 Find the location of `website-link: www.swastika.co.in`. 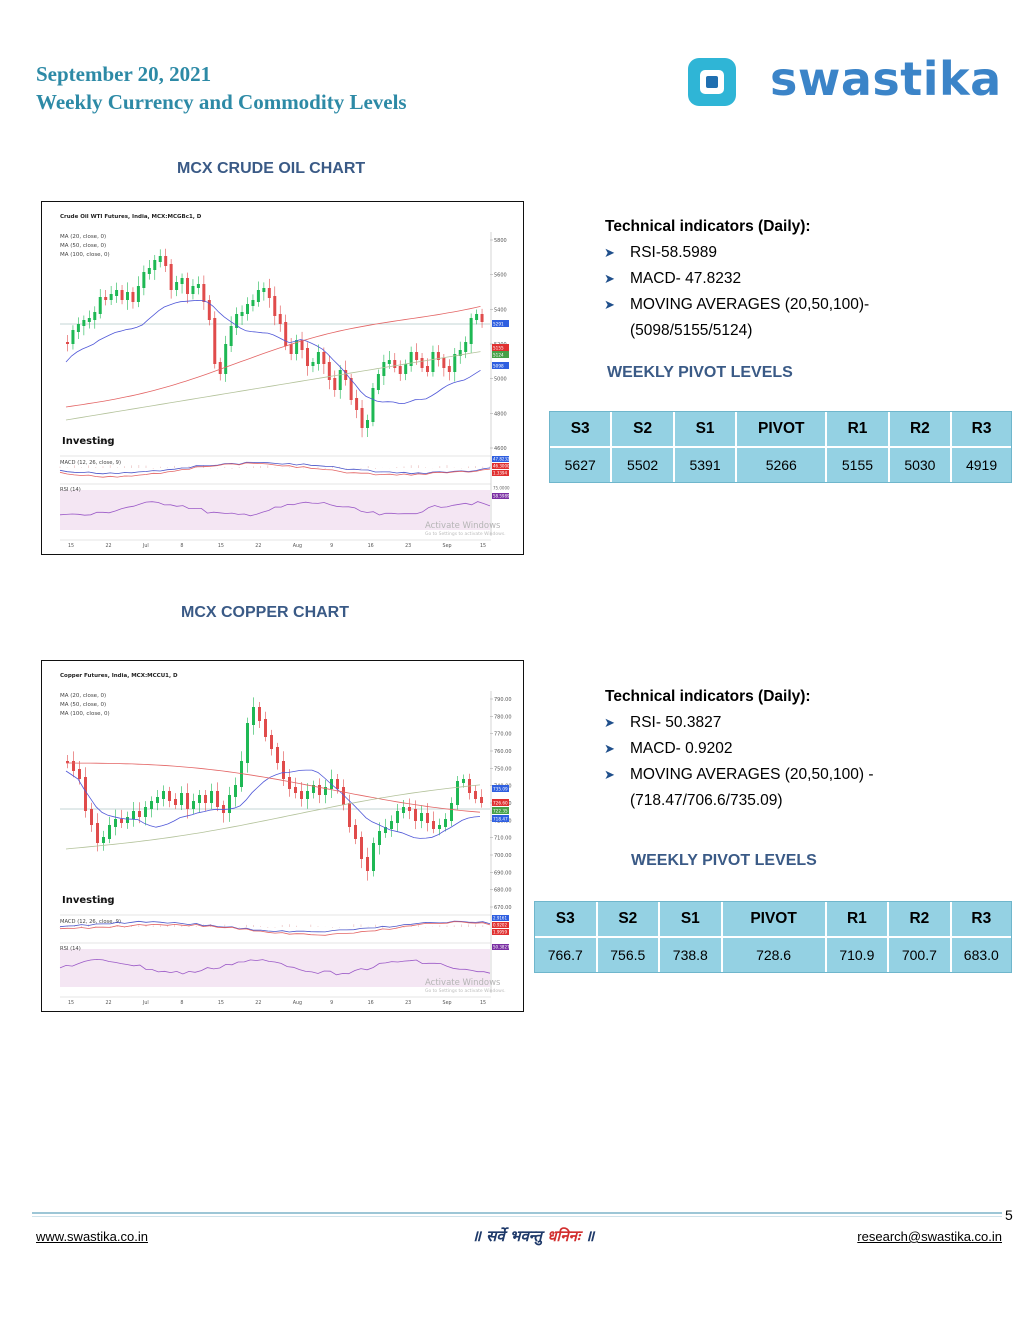

website-link: www.swastika.co.in is located at coordinates (92, 1236).